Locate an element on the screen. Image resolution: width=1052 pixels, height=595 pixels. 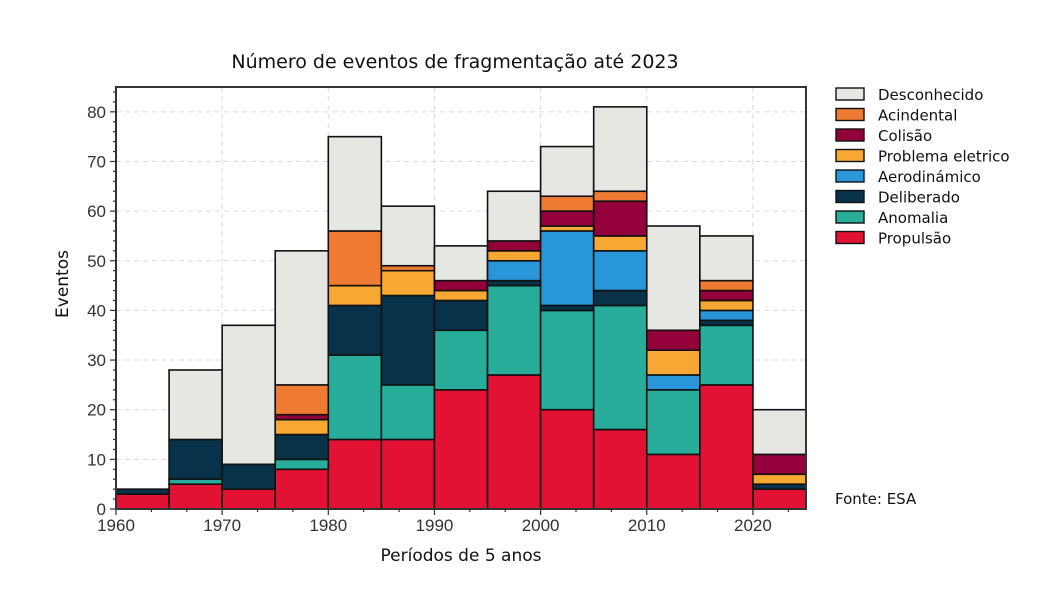
legend-item: Desconhecido is located at coordinates (909, 95).